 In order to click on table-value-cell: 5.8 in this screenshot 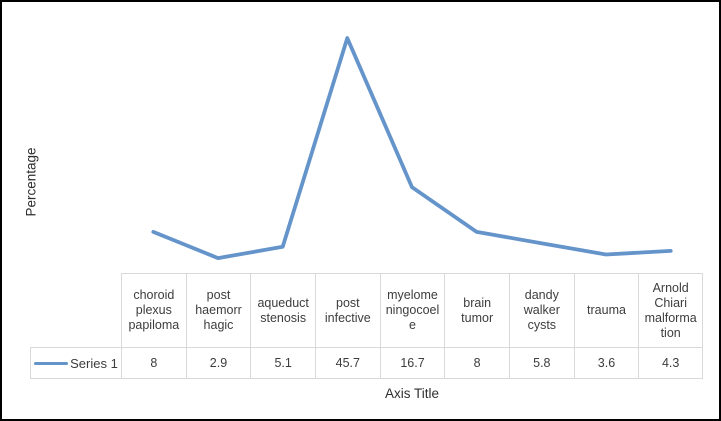, I will do `click(541, 363)`.